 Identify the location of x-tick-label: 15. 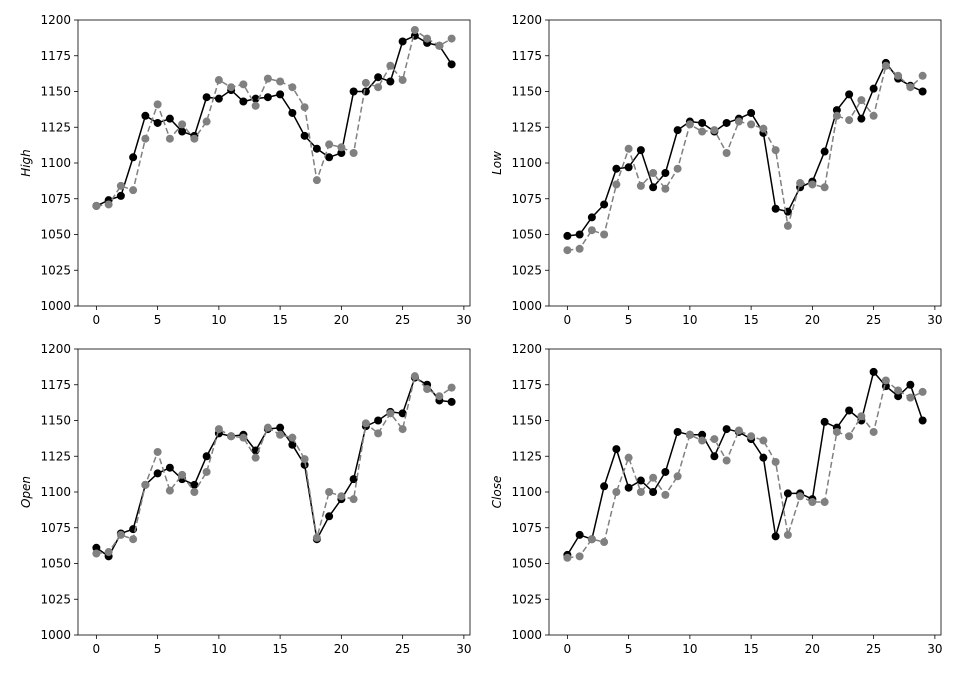
(750, 320).